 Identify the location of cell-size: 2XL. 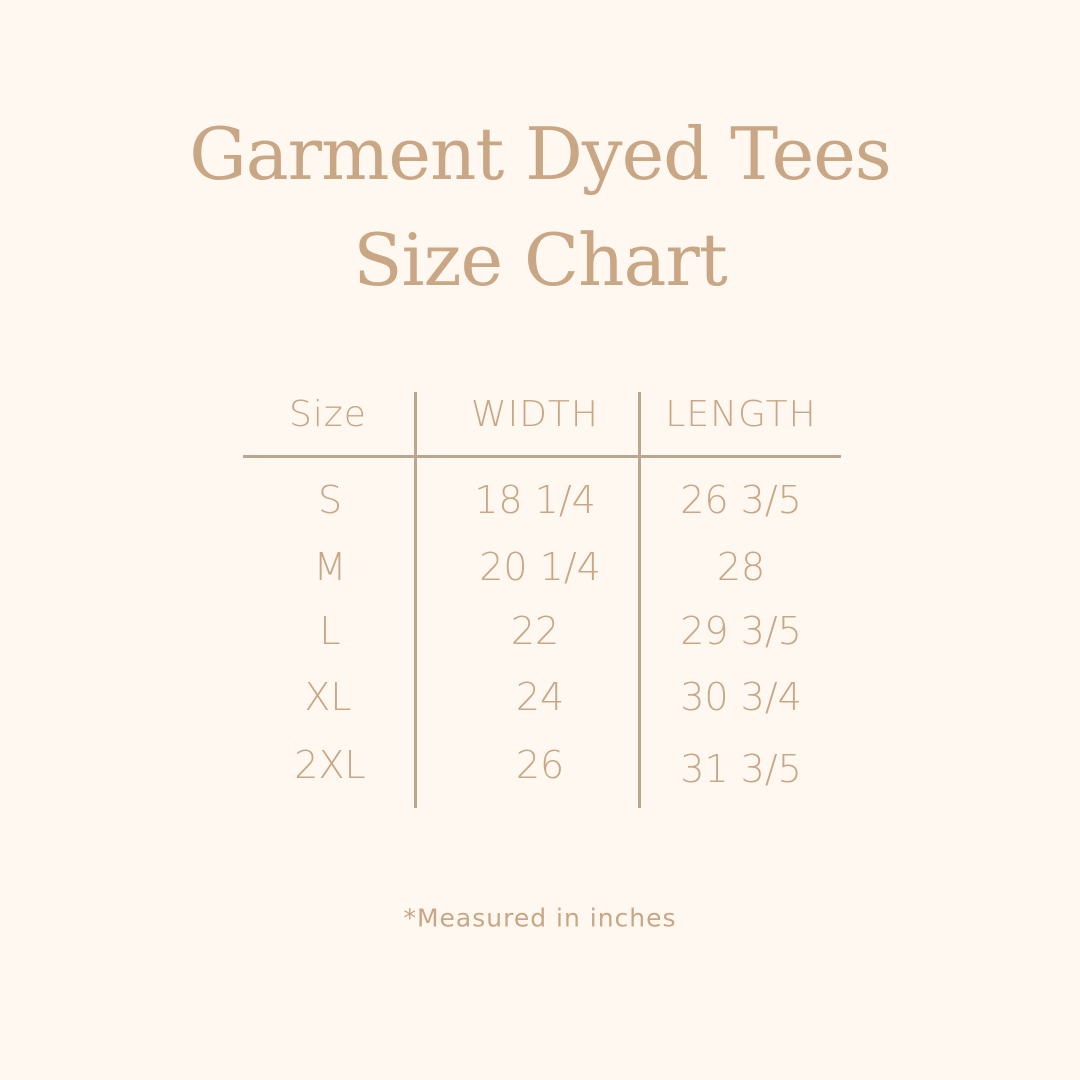
(330, 765).